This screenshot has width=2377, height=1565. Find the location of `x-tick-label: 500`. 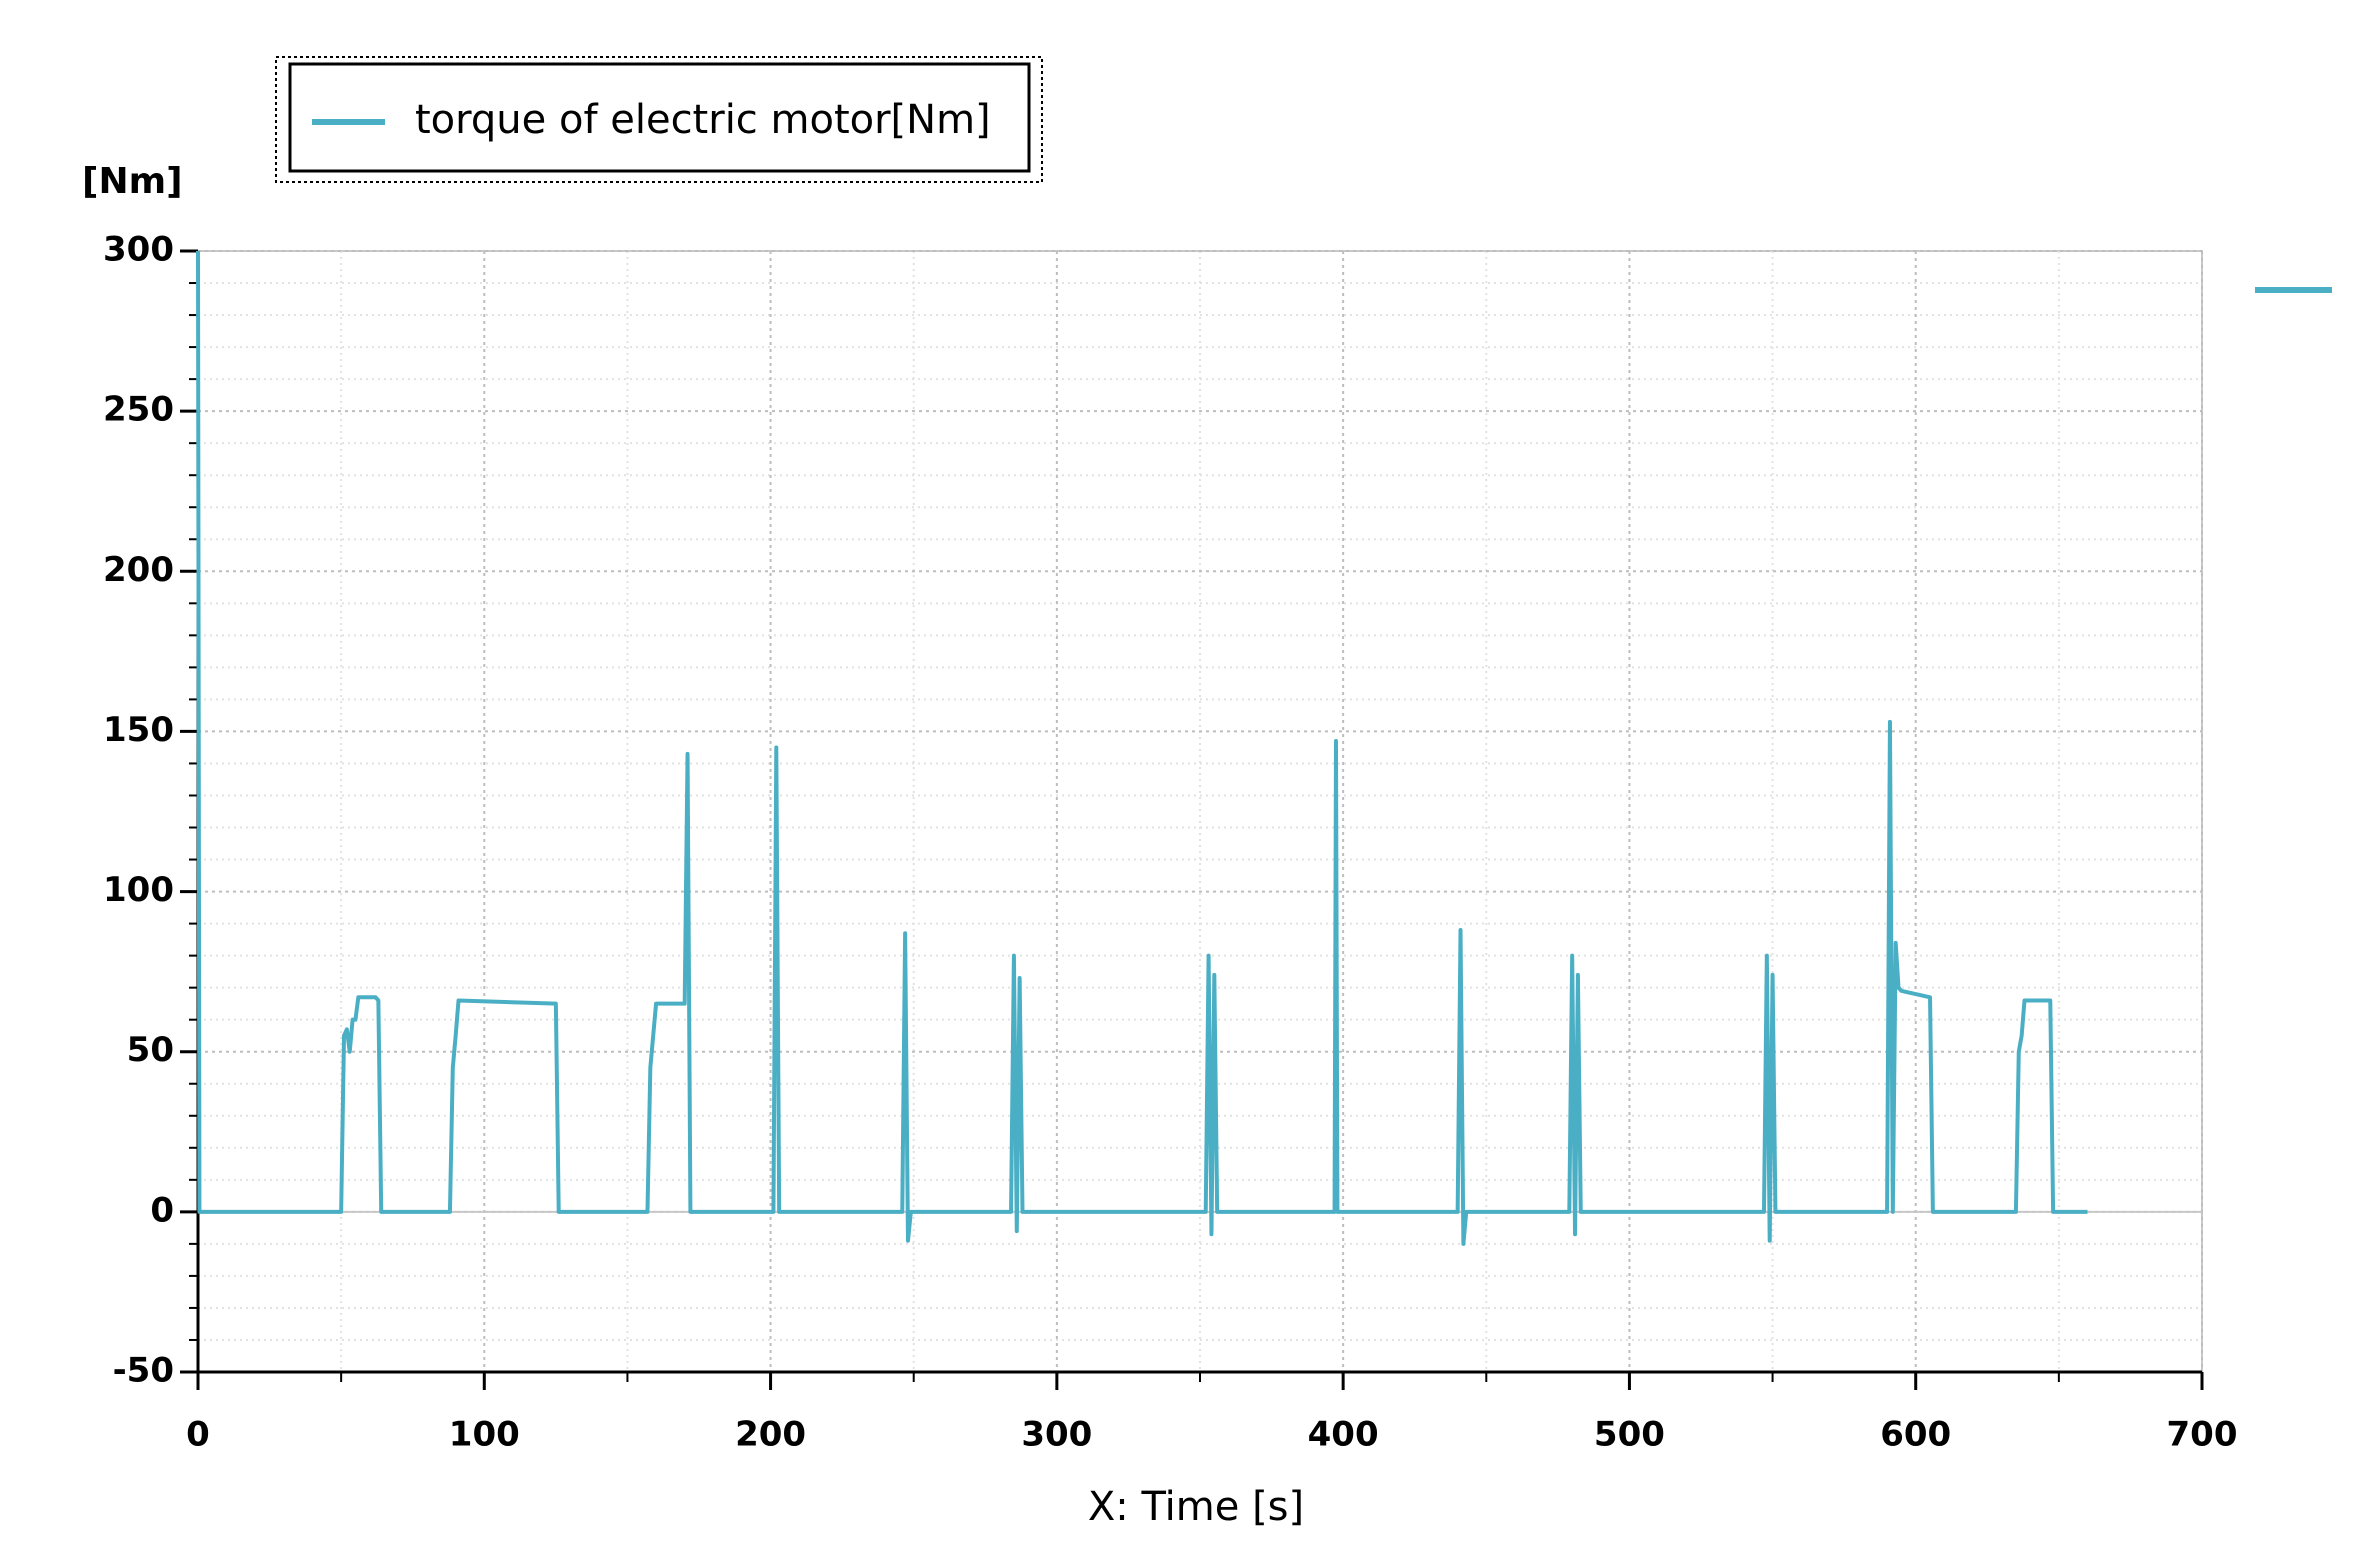

x-tick-label: 500 is located at coordinates (1629, 1435).